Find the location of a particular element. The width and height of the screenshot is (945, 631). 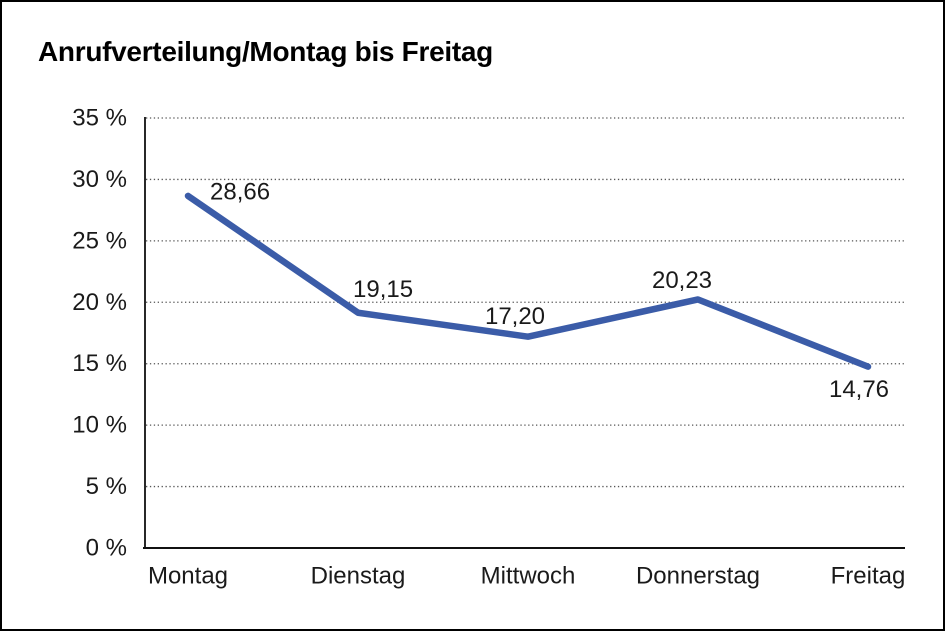

y-tick-label: 15 % is located at coordinates (99, 363).